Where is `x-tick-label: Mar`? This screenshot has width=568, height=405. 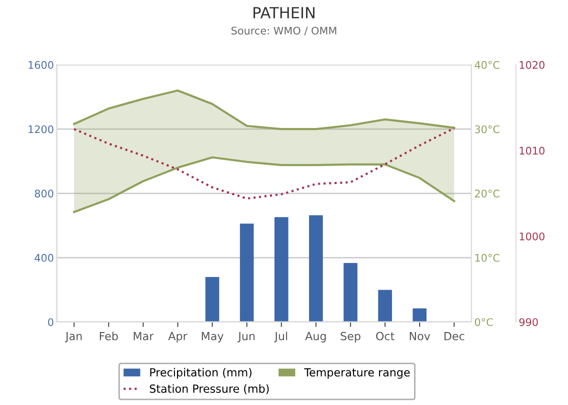
x-tick-label: Mar is located at coordinates (144, 336).